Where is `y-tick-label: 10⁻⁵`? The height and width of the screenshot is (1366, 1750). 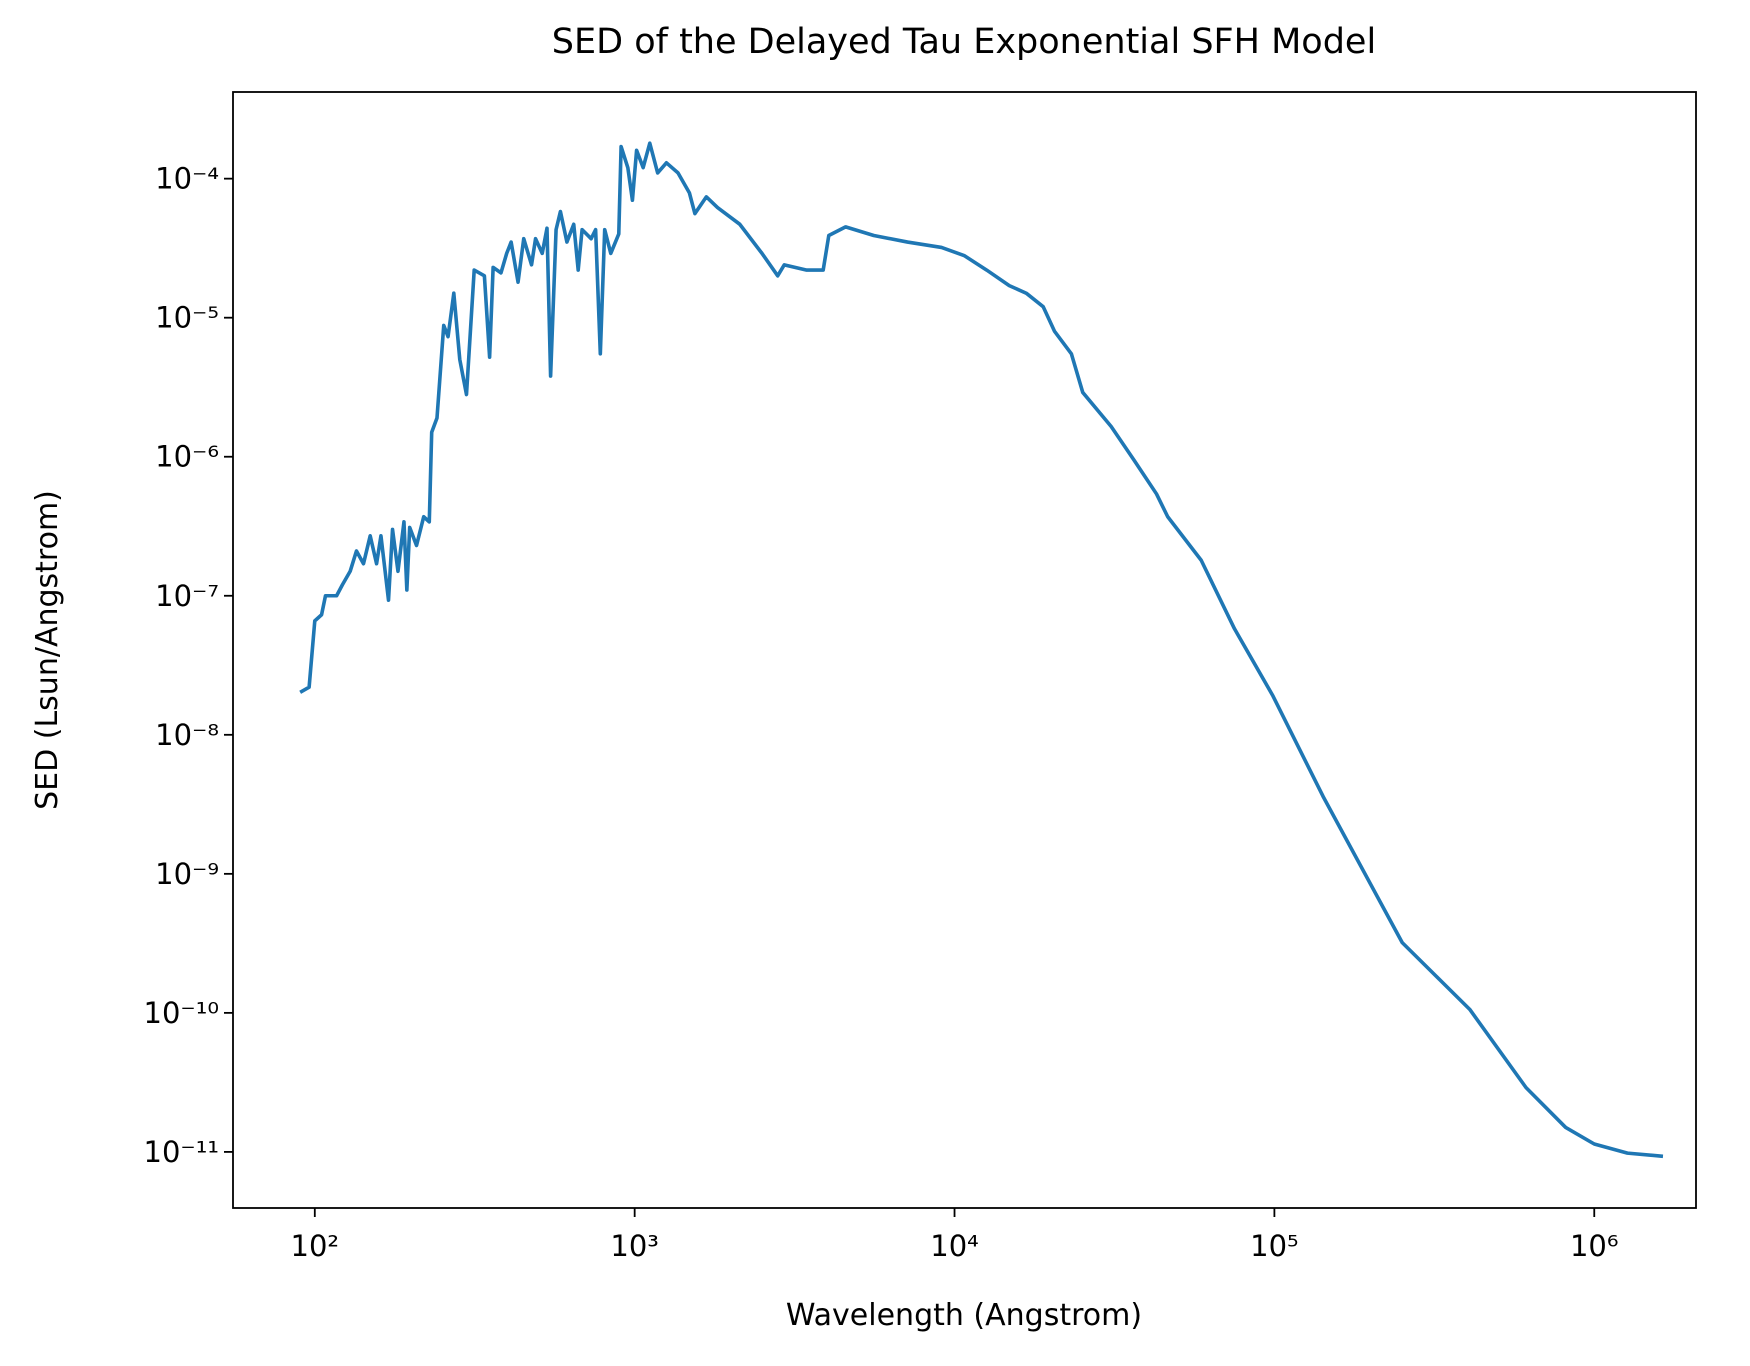 y-tick-label: 10⁻⁵ is located at coordinates (187, 318).